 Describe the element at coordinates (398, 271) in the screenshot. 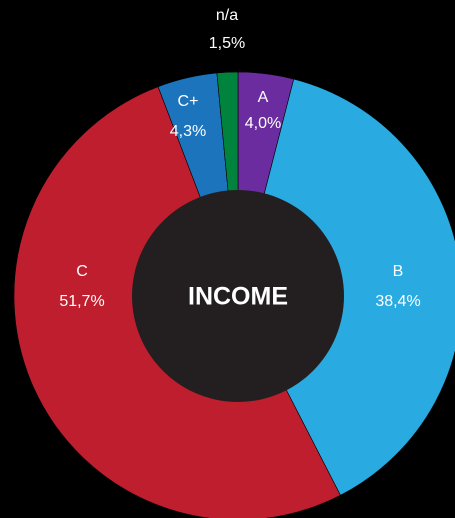

I see `slice-label: B` at that location.